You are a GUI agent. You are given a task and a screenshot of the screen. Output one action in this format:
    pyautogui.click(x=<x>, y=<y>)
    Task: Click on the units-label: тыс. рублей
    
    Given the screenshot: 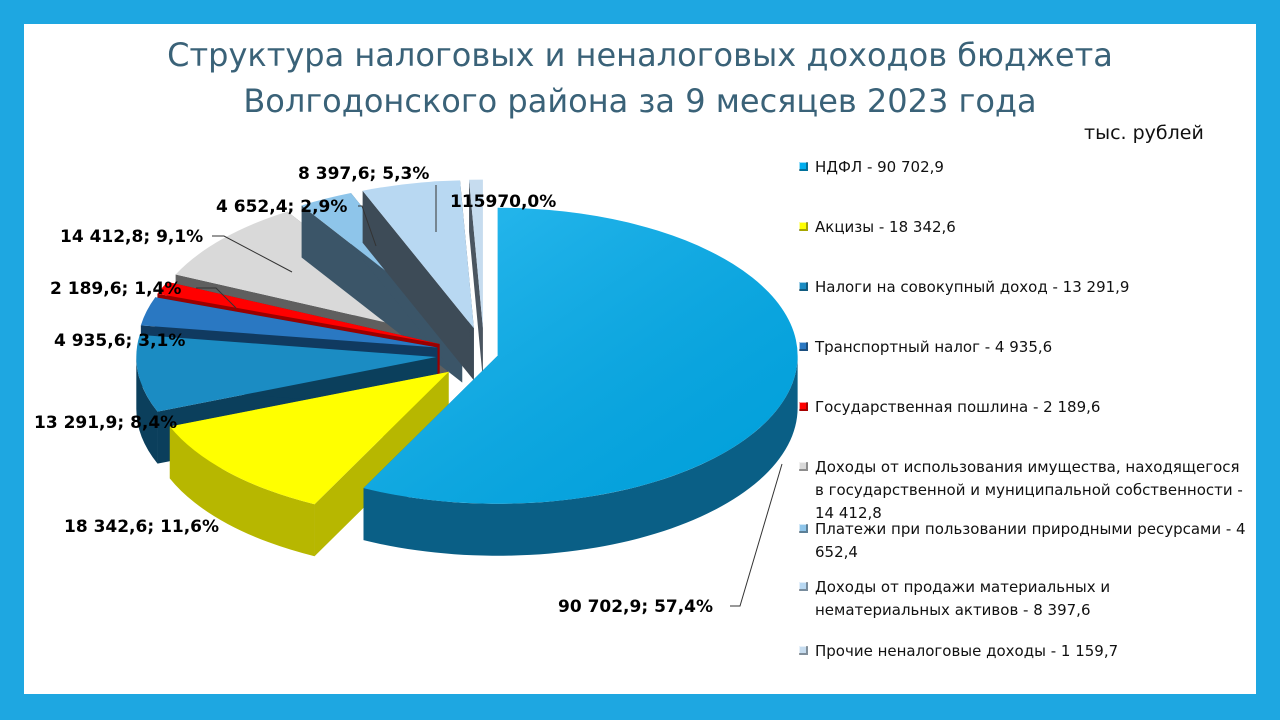 What is the action you would take?
    pyautogui.click(x=1144, y=133)
    